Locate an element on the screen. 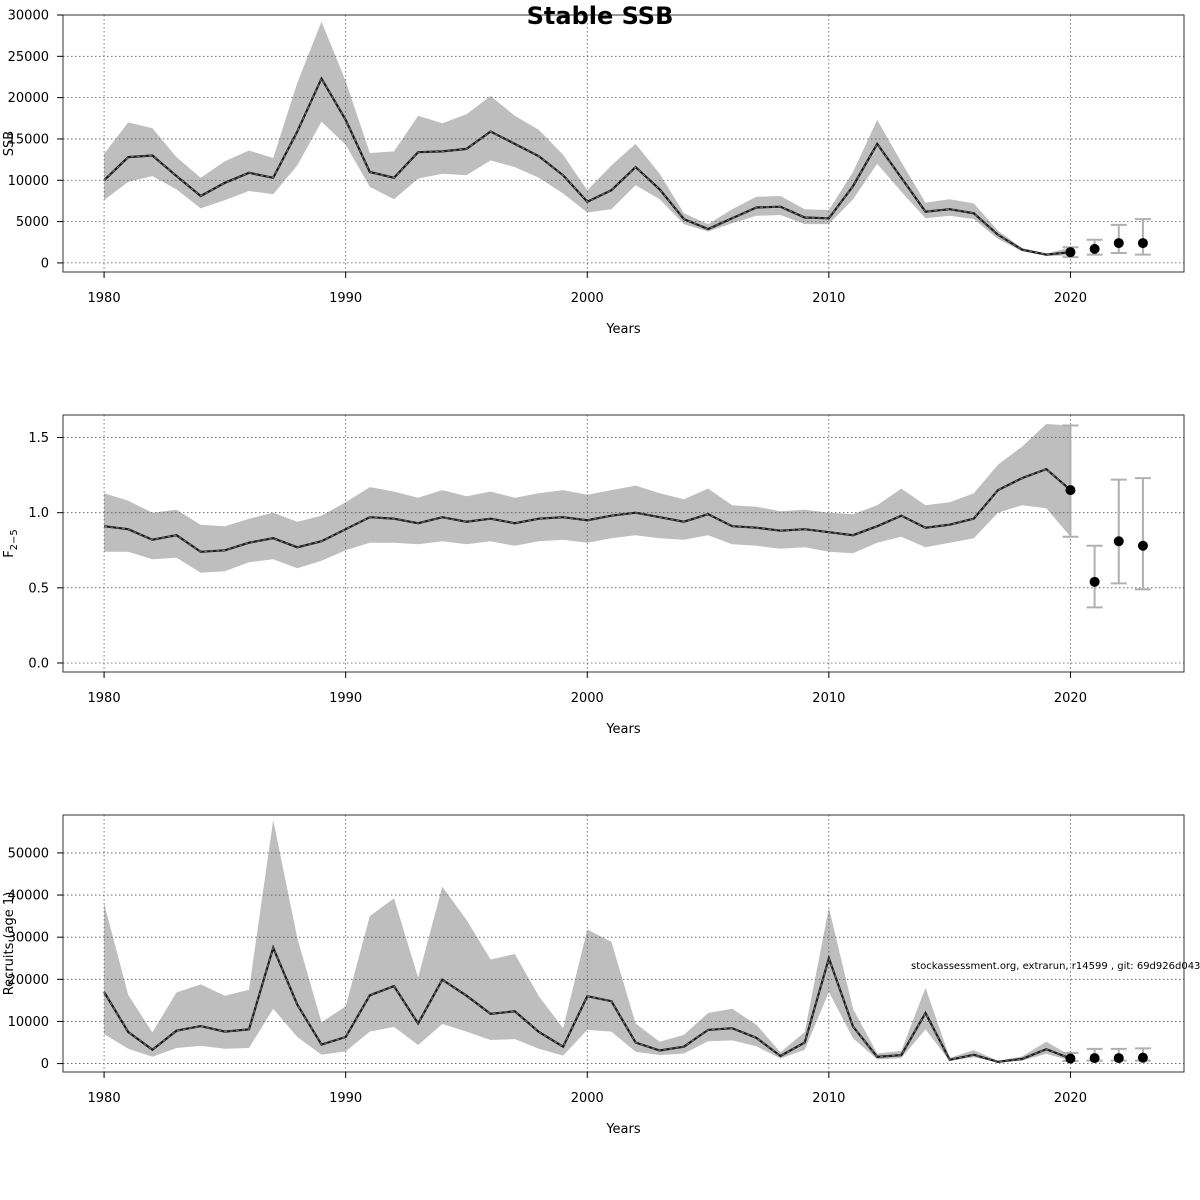  y-tick-label: 0.0 is located at coordinates (38, 663).